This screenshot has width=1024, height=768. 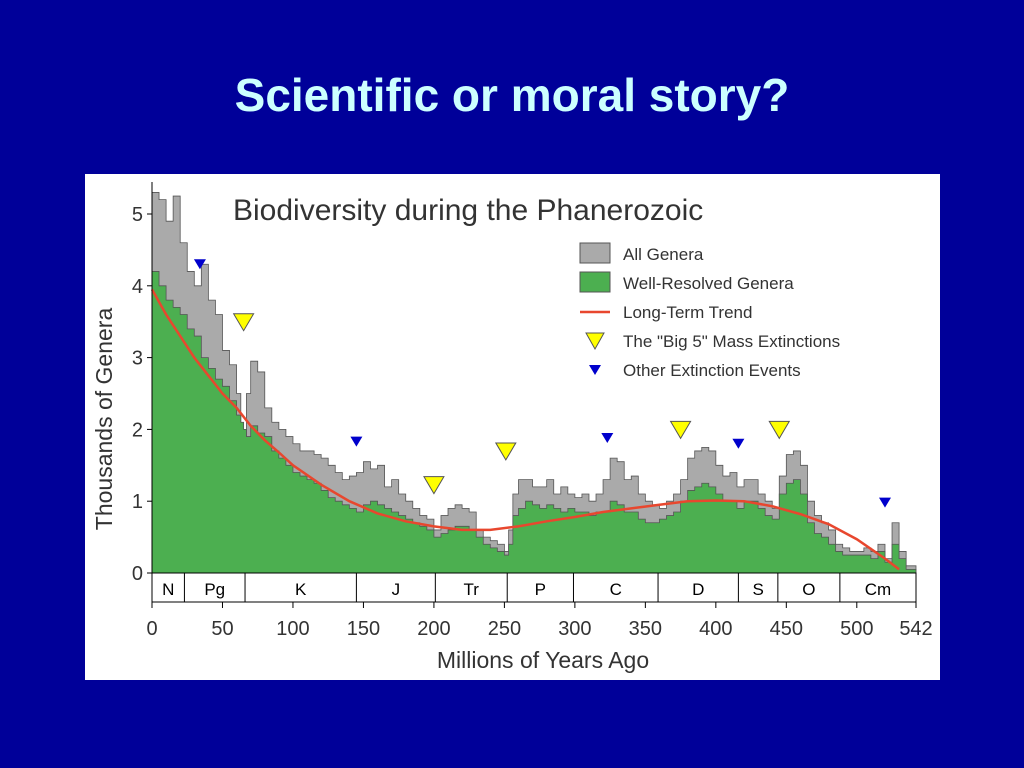 What do you see at coordinates (757, 589) in the screenshot?
I see `period-label-s: S` at bounding box center [757, 589].